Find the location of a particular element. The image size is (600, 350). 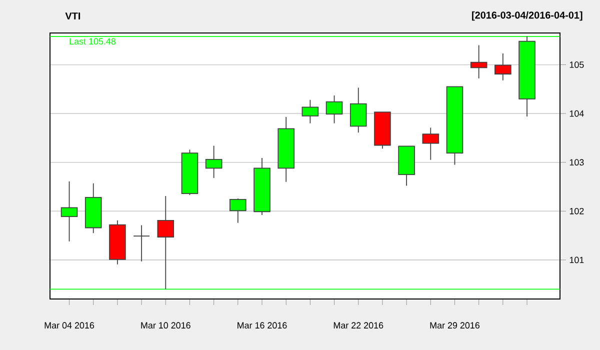

x-tick-label: Mar 29 2016 is located at coordinates (455, 325).